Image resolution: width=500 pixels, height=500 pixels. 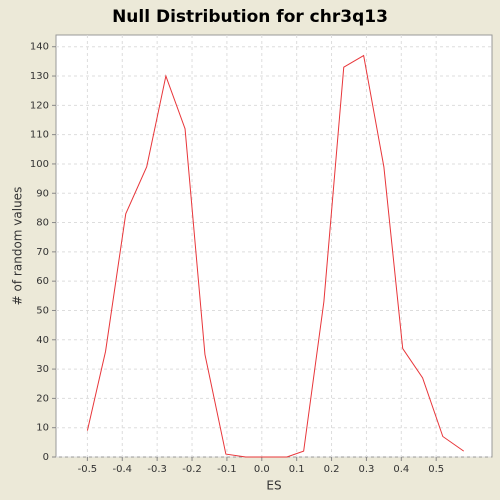 What do you see at coordinates (262, 469) in the screenshot?
I see `x-tick-label: 0.0` at bounding box center [262, 469].